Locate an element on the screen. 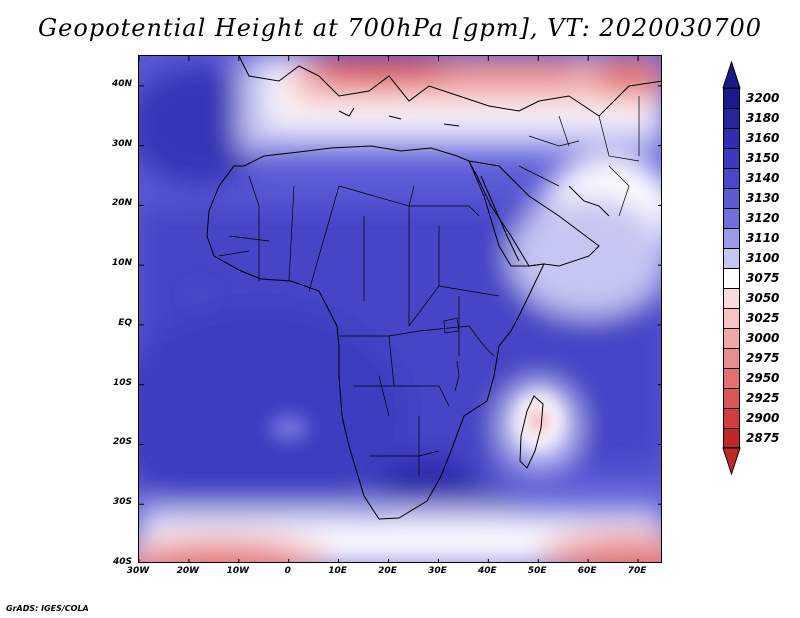 This screenshot has height=618, width=800. colorbar-label: 2975 is located at coordinates (763, 358).